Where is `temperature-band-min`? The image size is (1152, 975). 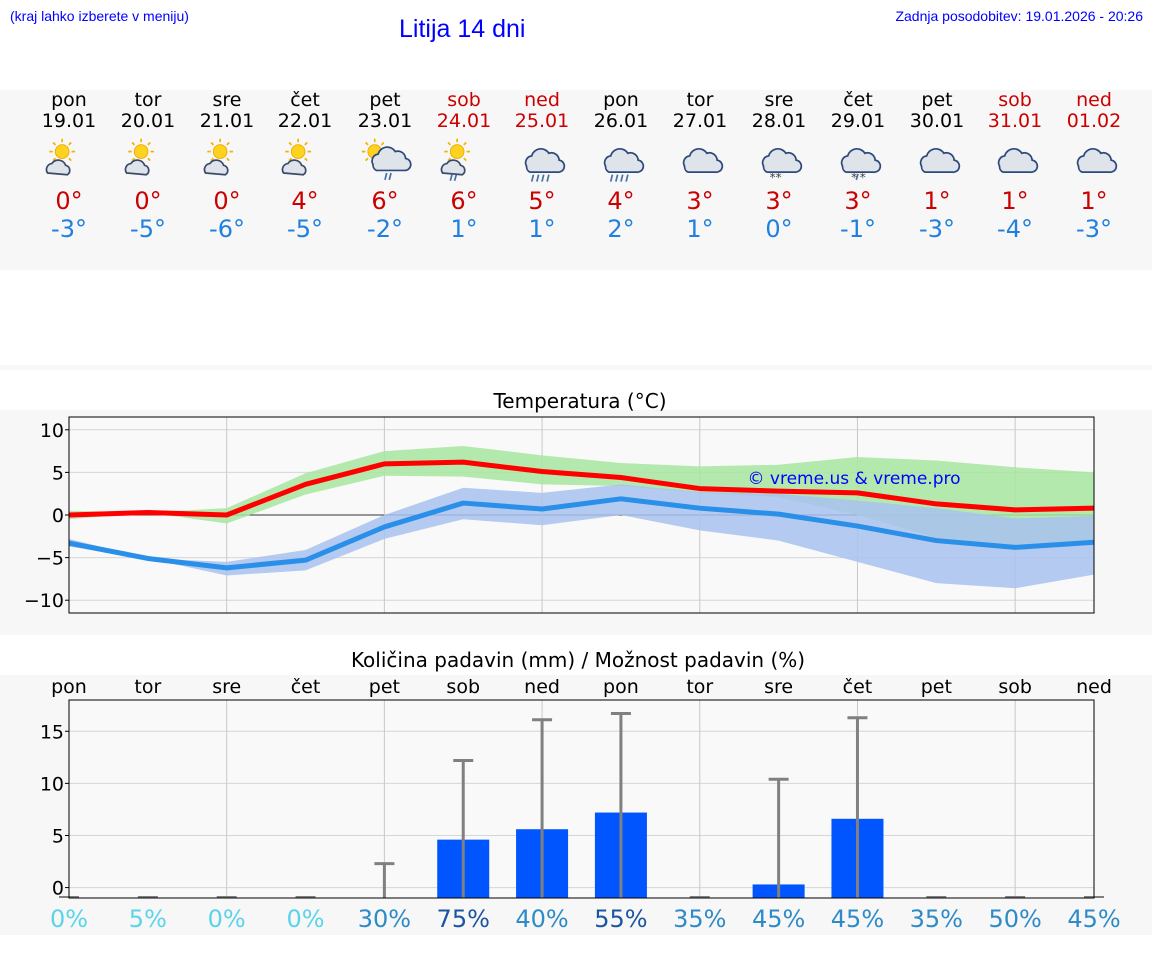 temperature-band-min is located at coordinates (581, 536).